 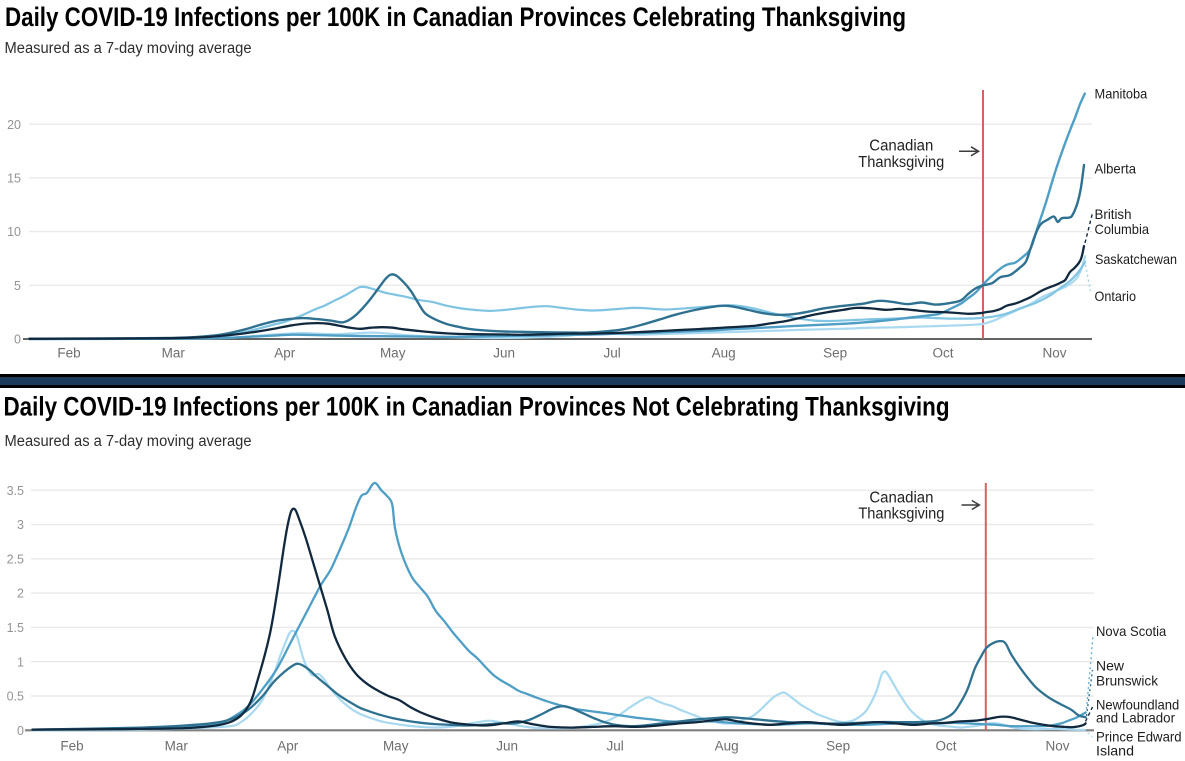 I want to click on svg-text: Island, so click(x=1115, y=751).